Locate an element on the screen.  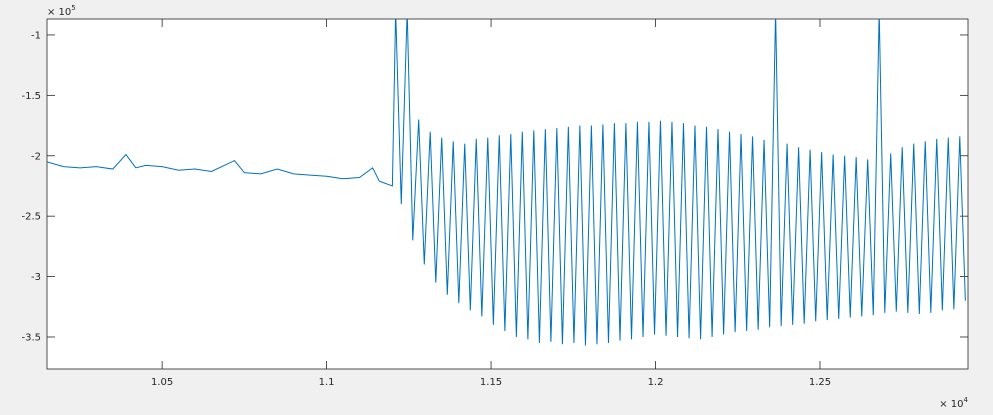
x-tick-label: 1.15 is located at coordinates (491, 382).